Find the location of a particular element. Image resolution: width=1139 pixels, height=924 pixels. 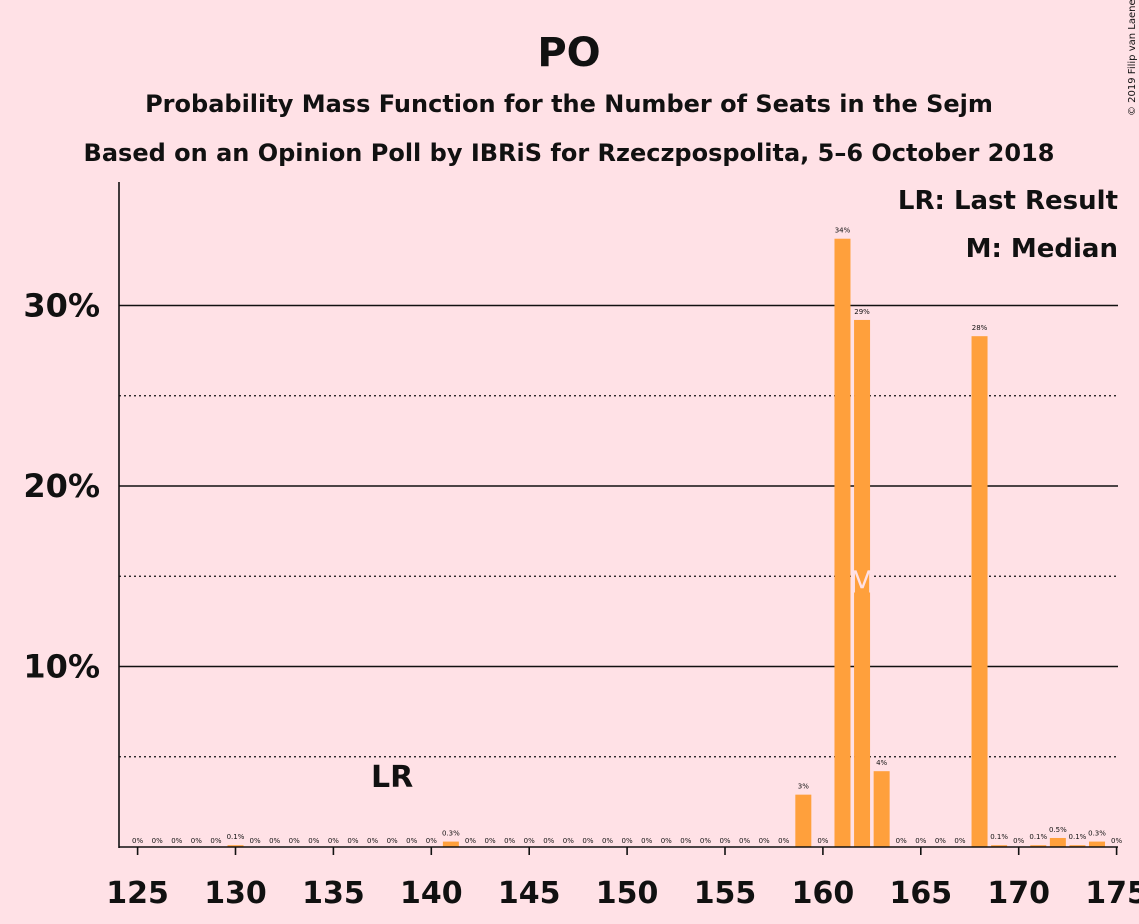

data-label: 34% is located at coordinates (843, 231).